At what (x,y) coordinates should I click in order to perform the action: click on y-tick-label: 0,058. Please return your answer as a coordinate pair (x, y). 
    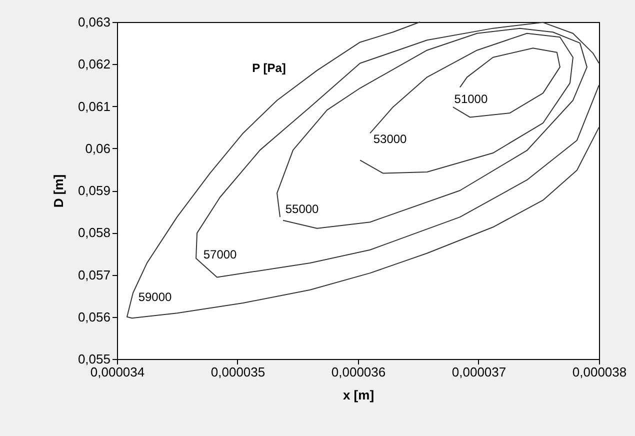
    Looking at the image, I should click on (94, 232).